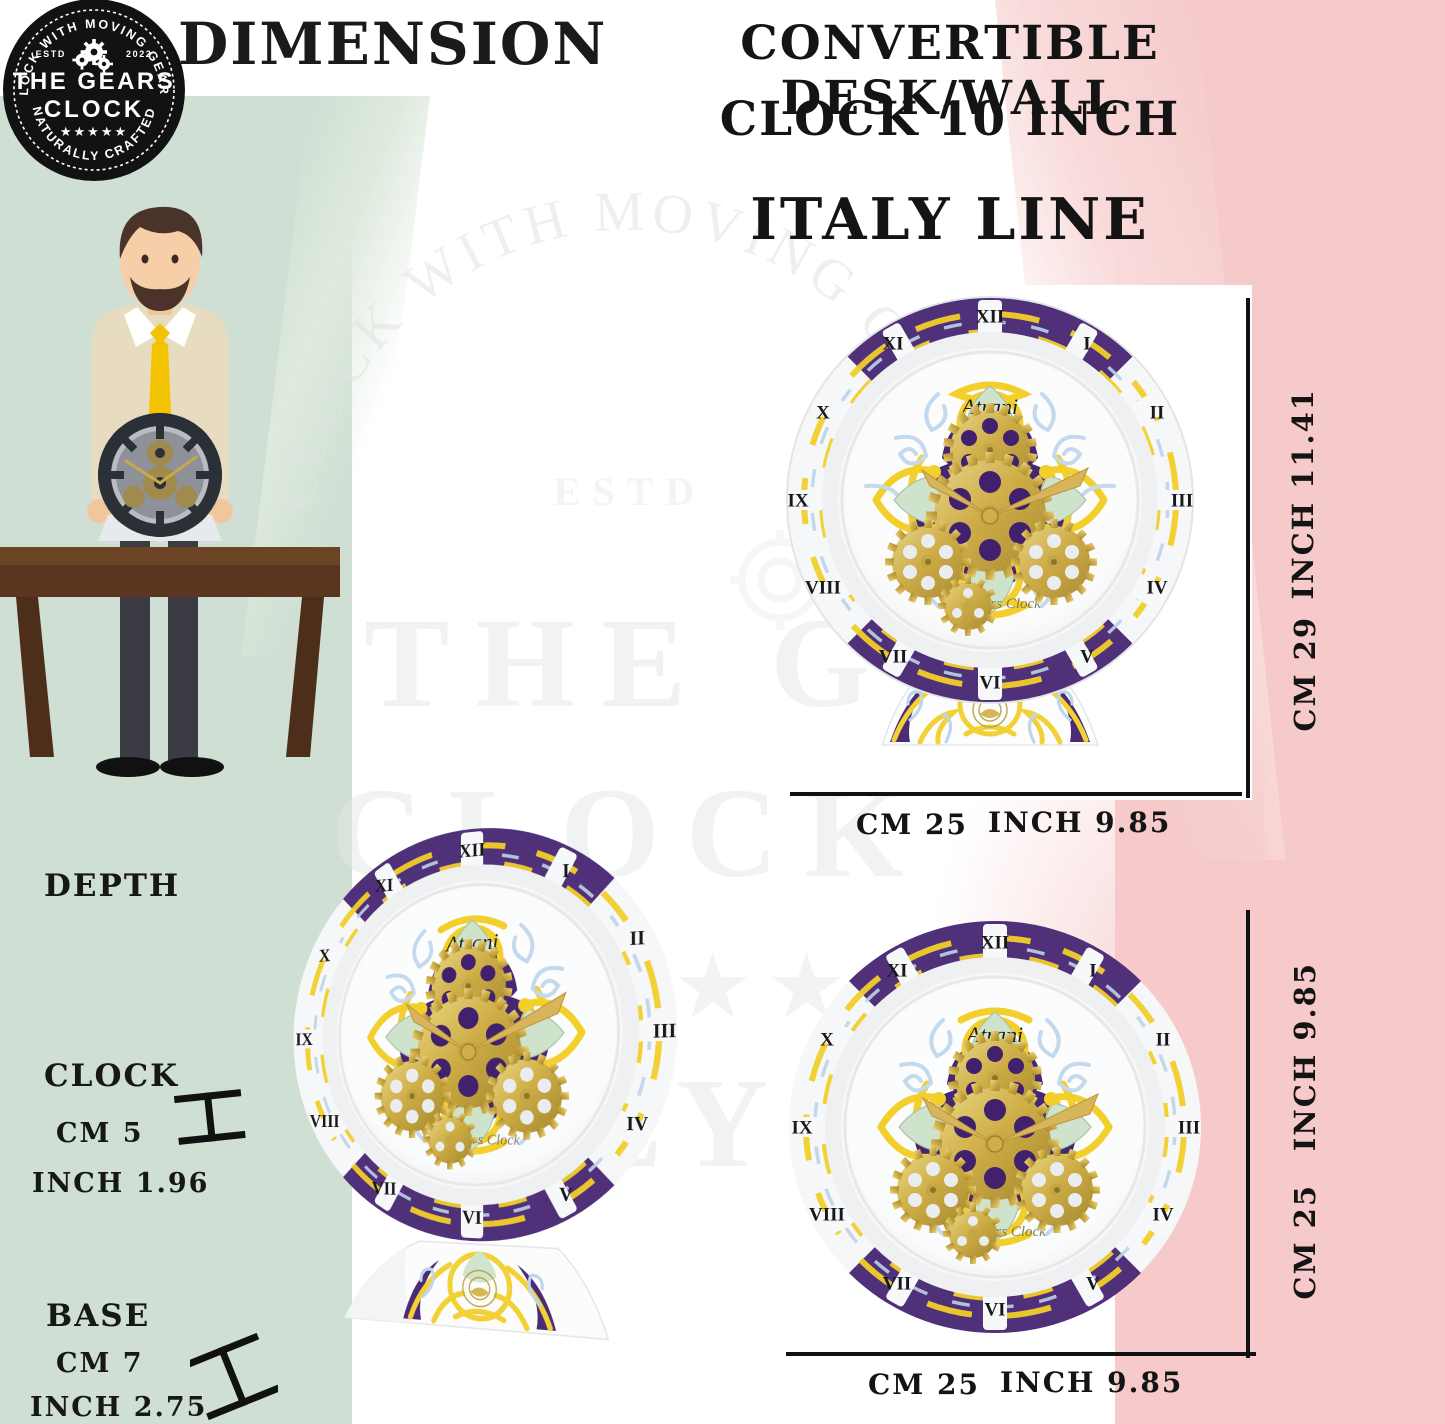 The width and height of the screenshot is (1445, 1424). I want to click on logo-estd-label: ESTD, so click(50, 54).